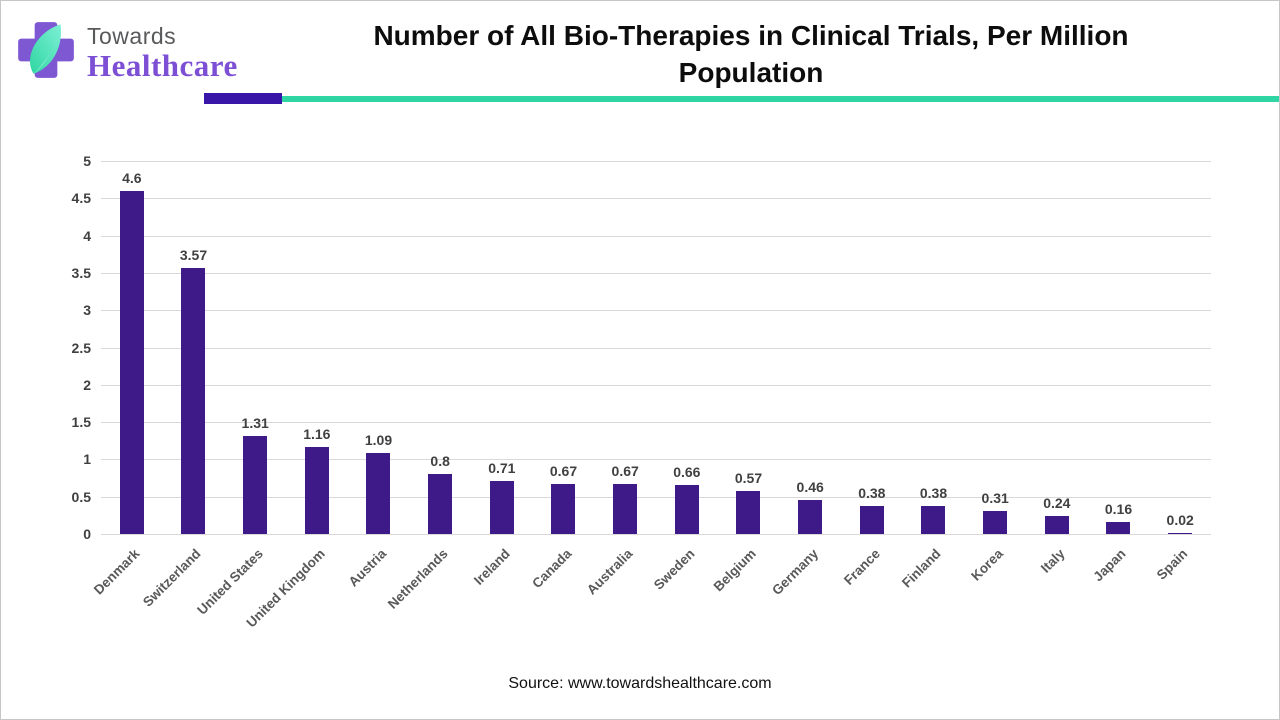 The height and width of the screenshot is (720, 1280). I want to click on brand-towards-text: Towards, so click(132, 36).